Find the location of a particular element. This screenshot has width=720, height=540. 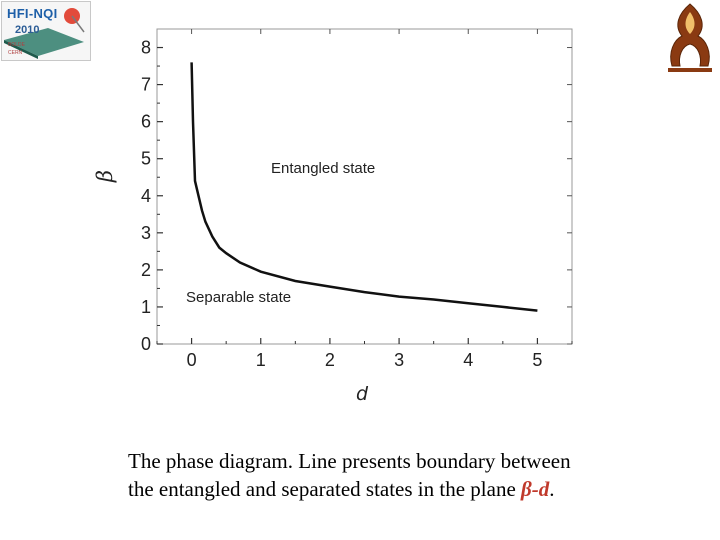

y-axis-label: β is located at coordinates (105, 176).